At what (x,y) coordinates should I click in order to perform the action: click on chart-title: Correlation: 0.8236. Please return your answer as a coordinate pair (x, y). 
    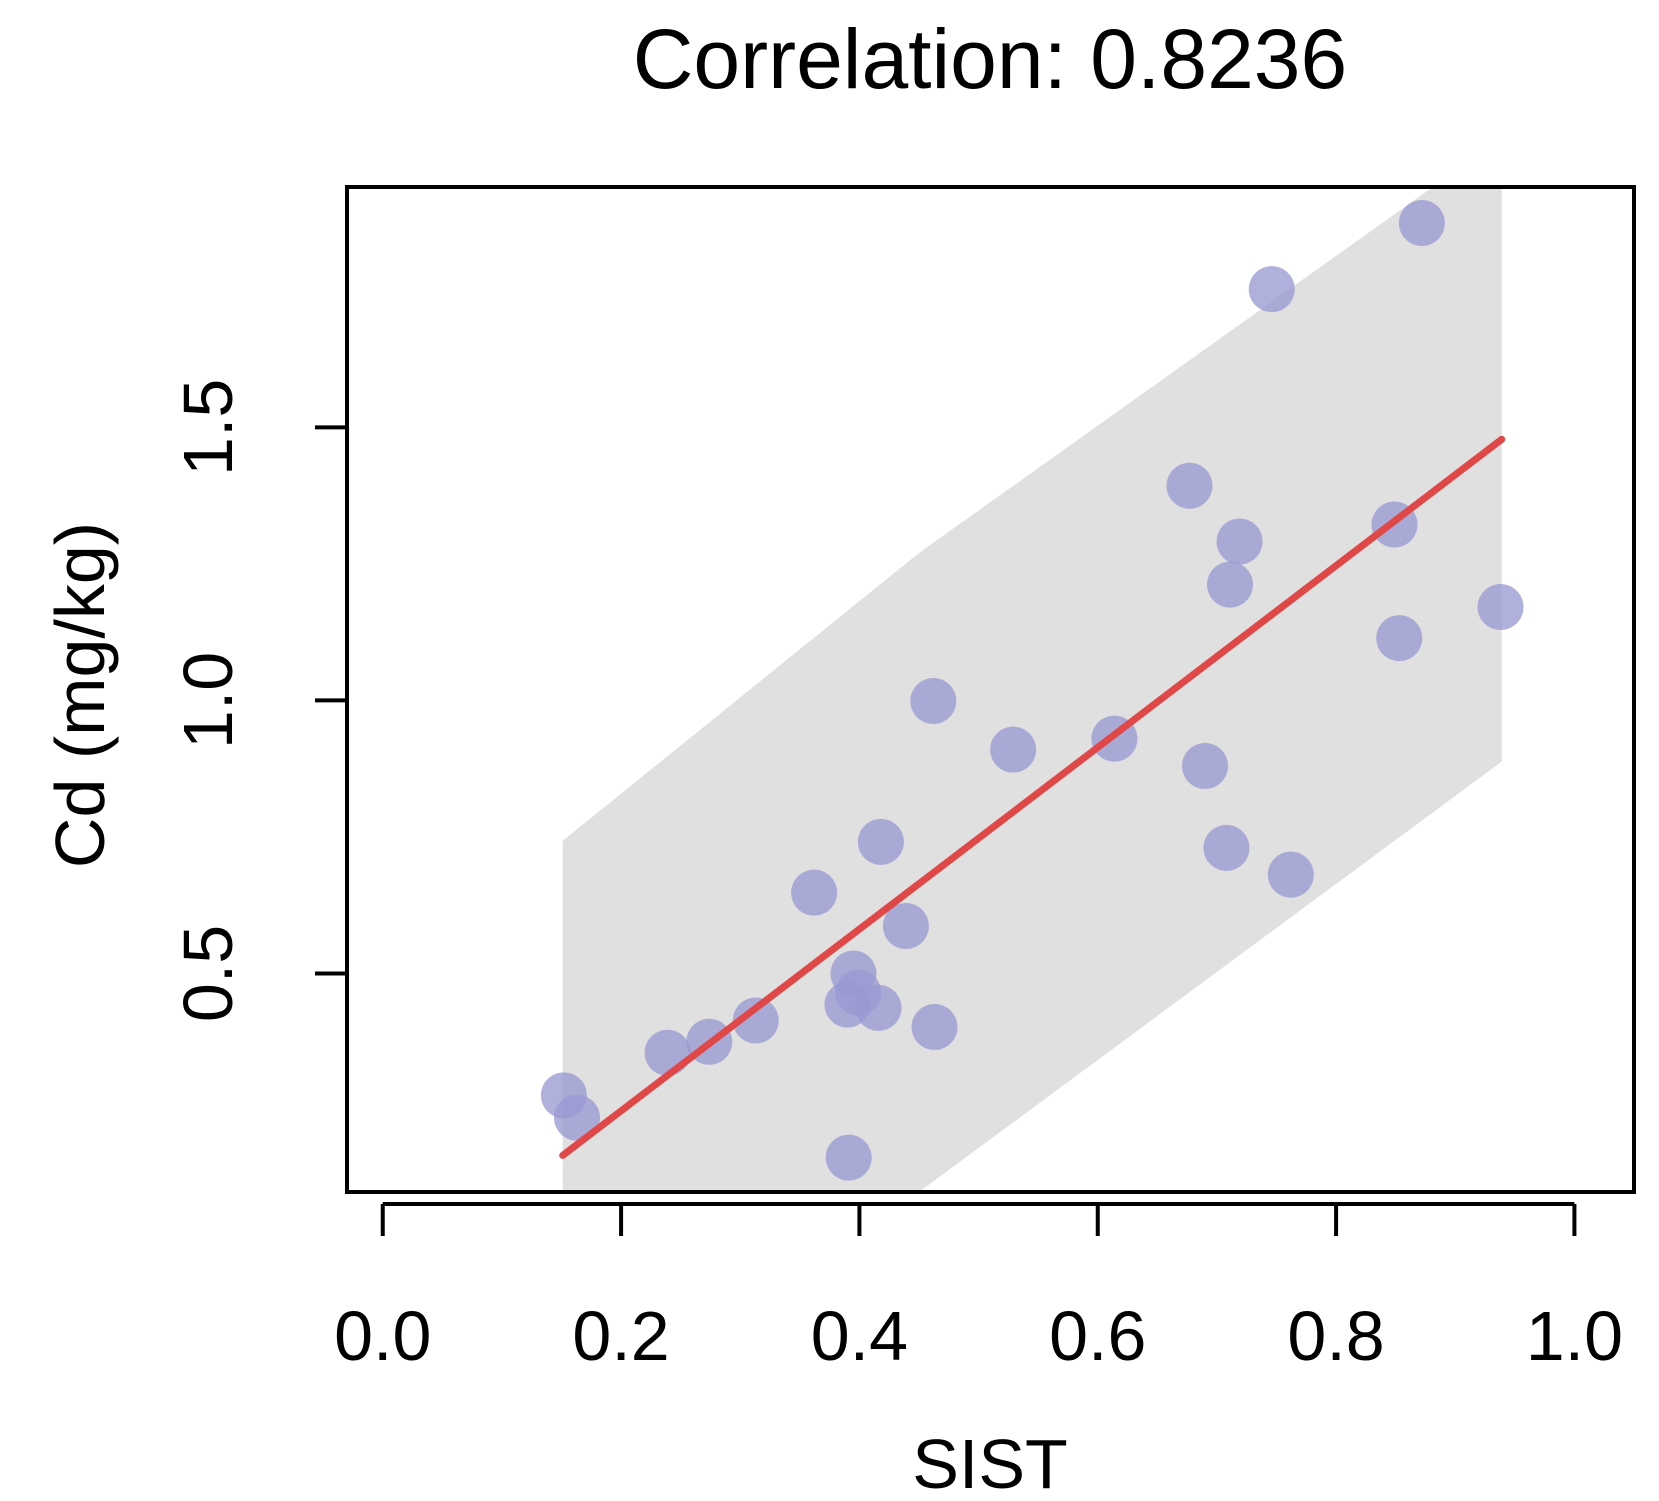
    Looking at the image, I should click on (990, 59).